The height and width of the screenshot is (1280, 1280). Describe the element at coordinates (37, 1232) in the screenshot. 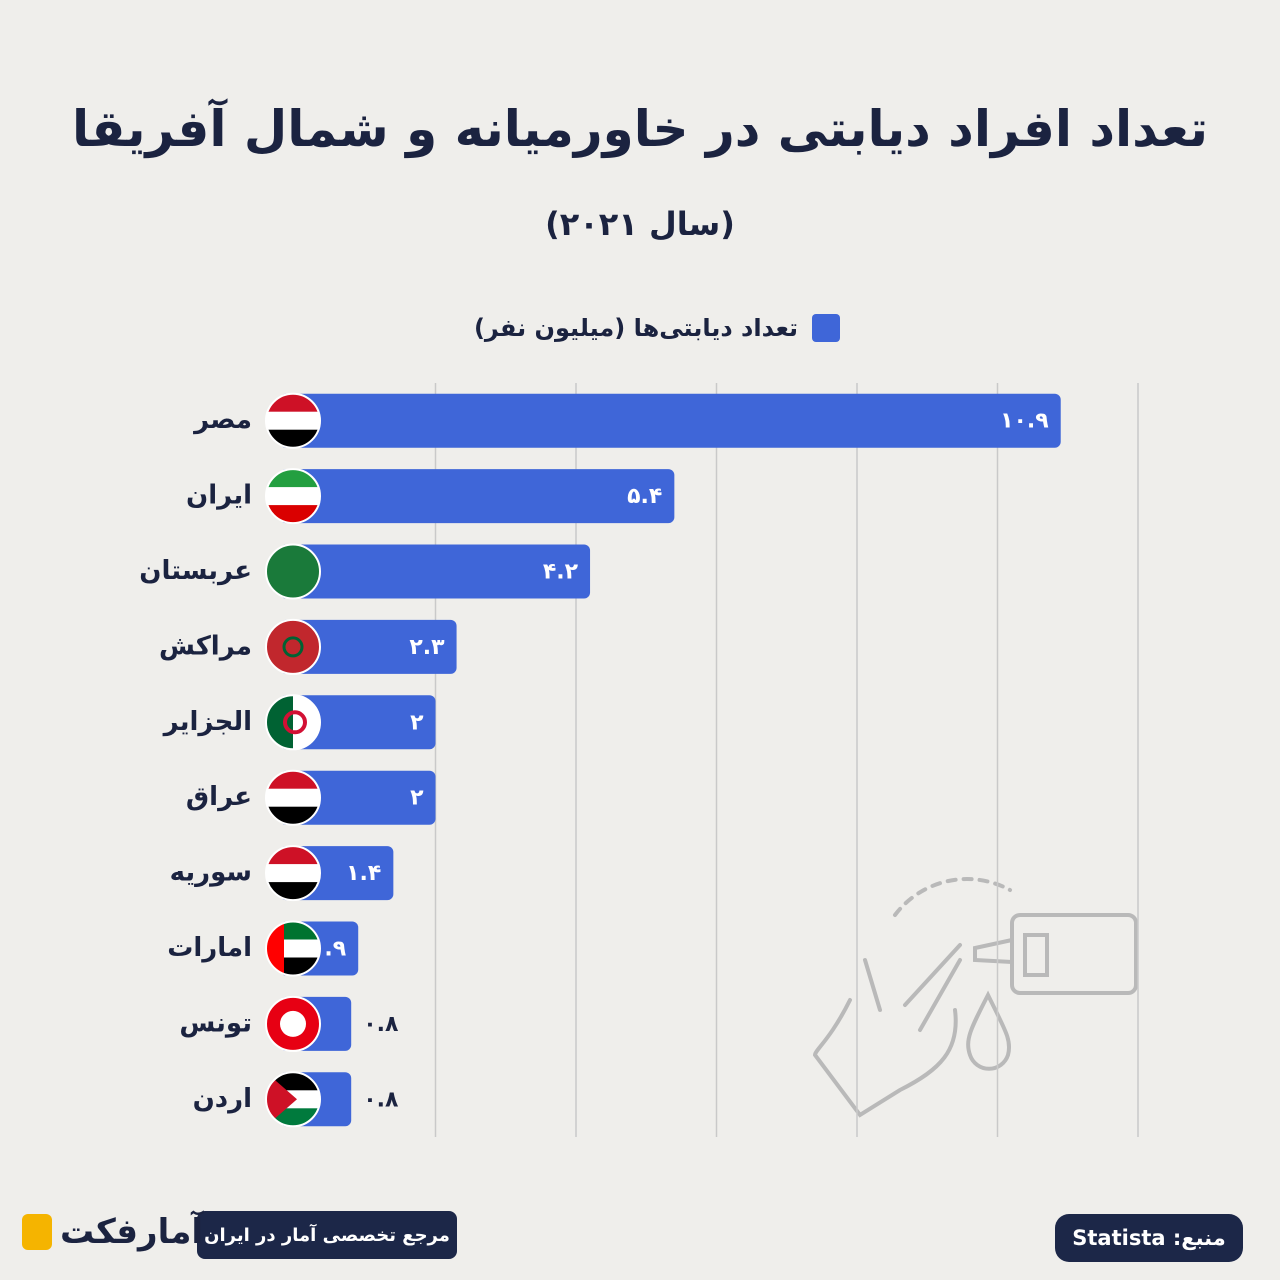

I see `brand-icon` at that location.